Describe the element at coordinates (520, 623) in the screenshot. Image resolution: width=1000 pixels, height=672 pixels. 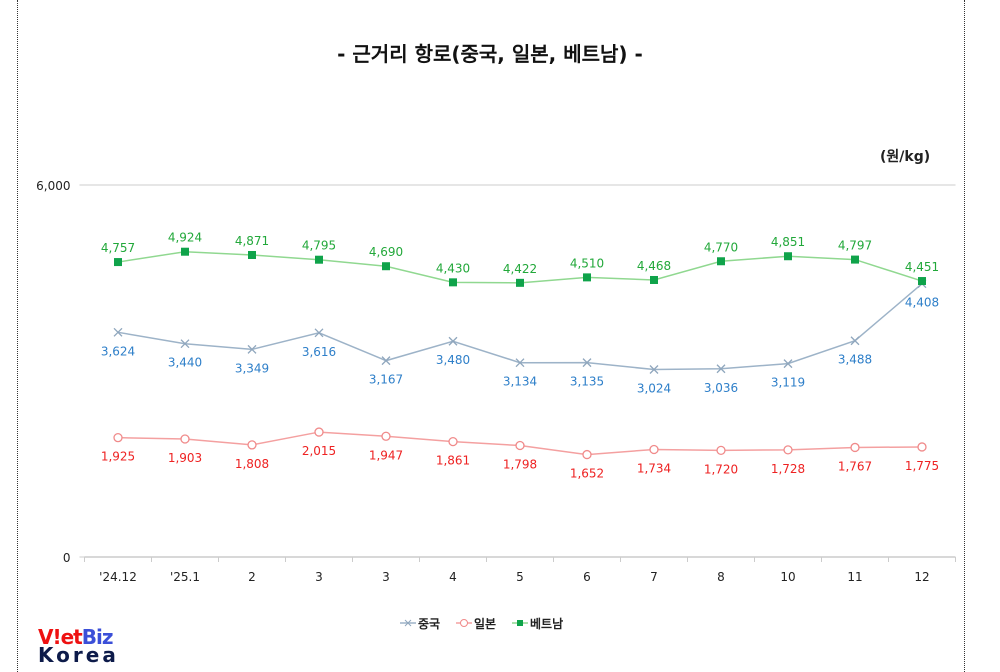
I see `legend-square-marker` at that location.